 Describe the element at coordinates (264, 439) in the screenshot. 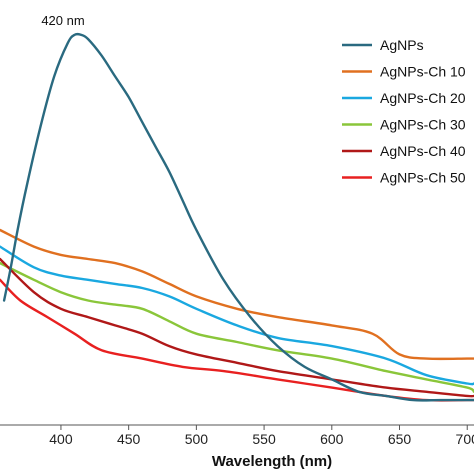

I see `x-tick-label: 550` at that location.